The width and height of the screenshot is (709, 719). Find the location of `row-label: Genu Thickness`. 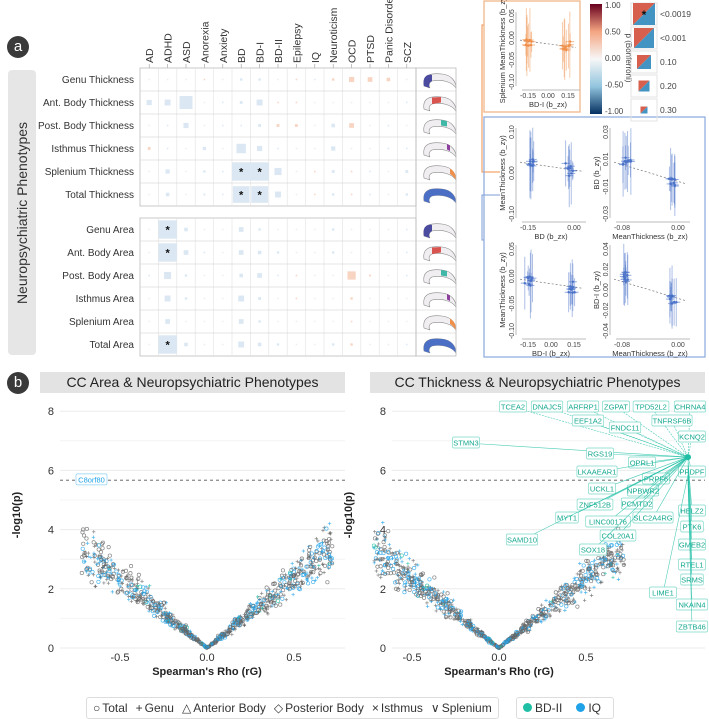

row-label: Genu Thickness is located at coordinates (98, 80).